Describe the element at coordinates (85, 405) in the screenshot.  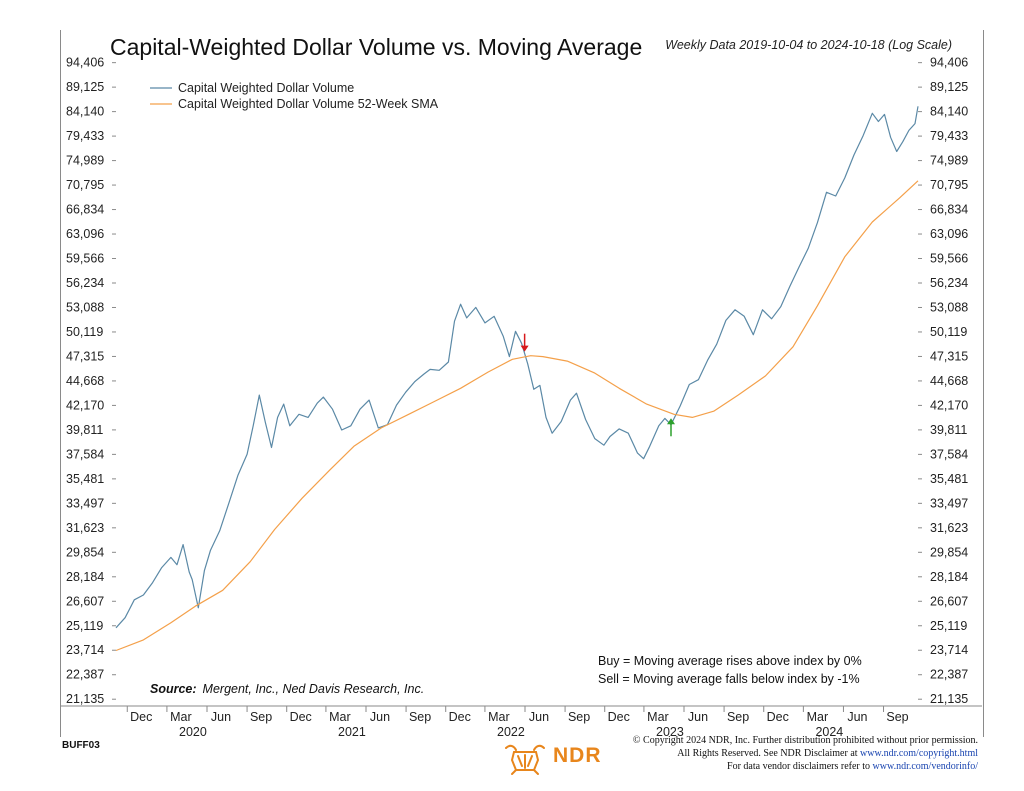
I see `y-tick-label-left: 42,170` at that location.